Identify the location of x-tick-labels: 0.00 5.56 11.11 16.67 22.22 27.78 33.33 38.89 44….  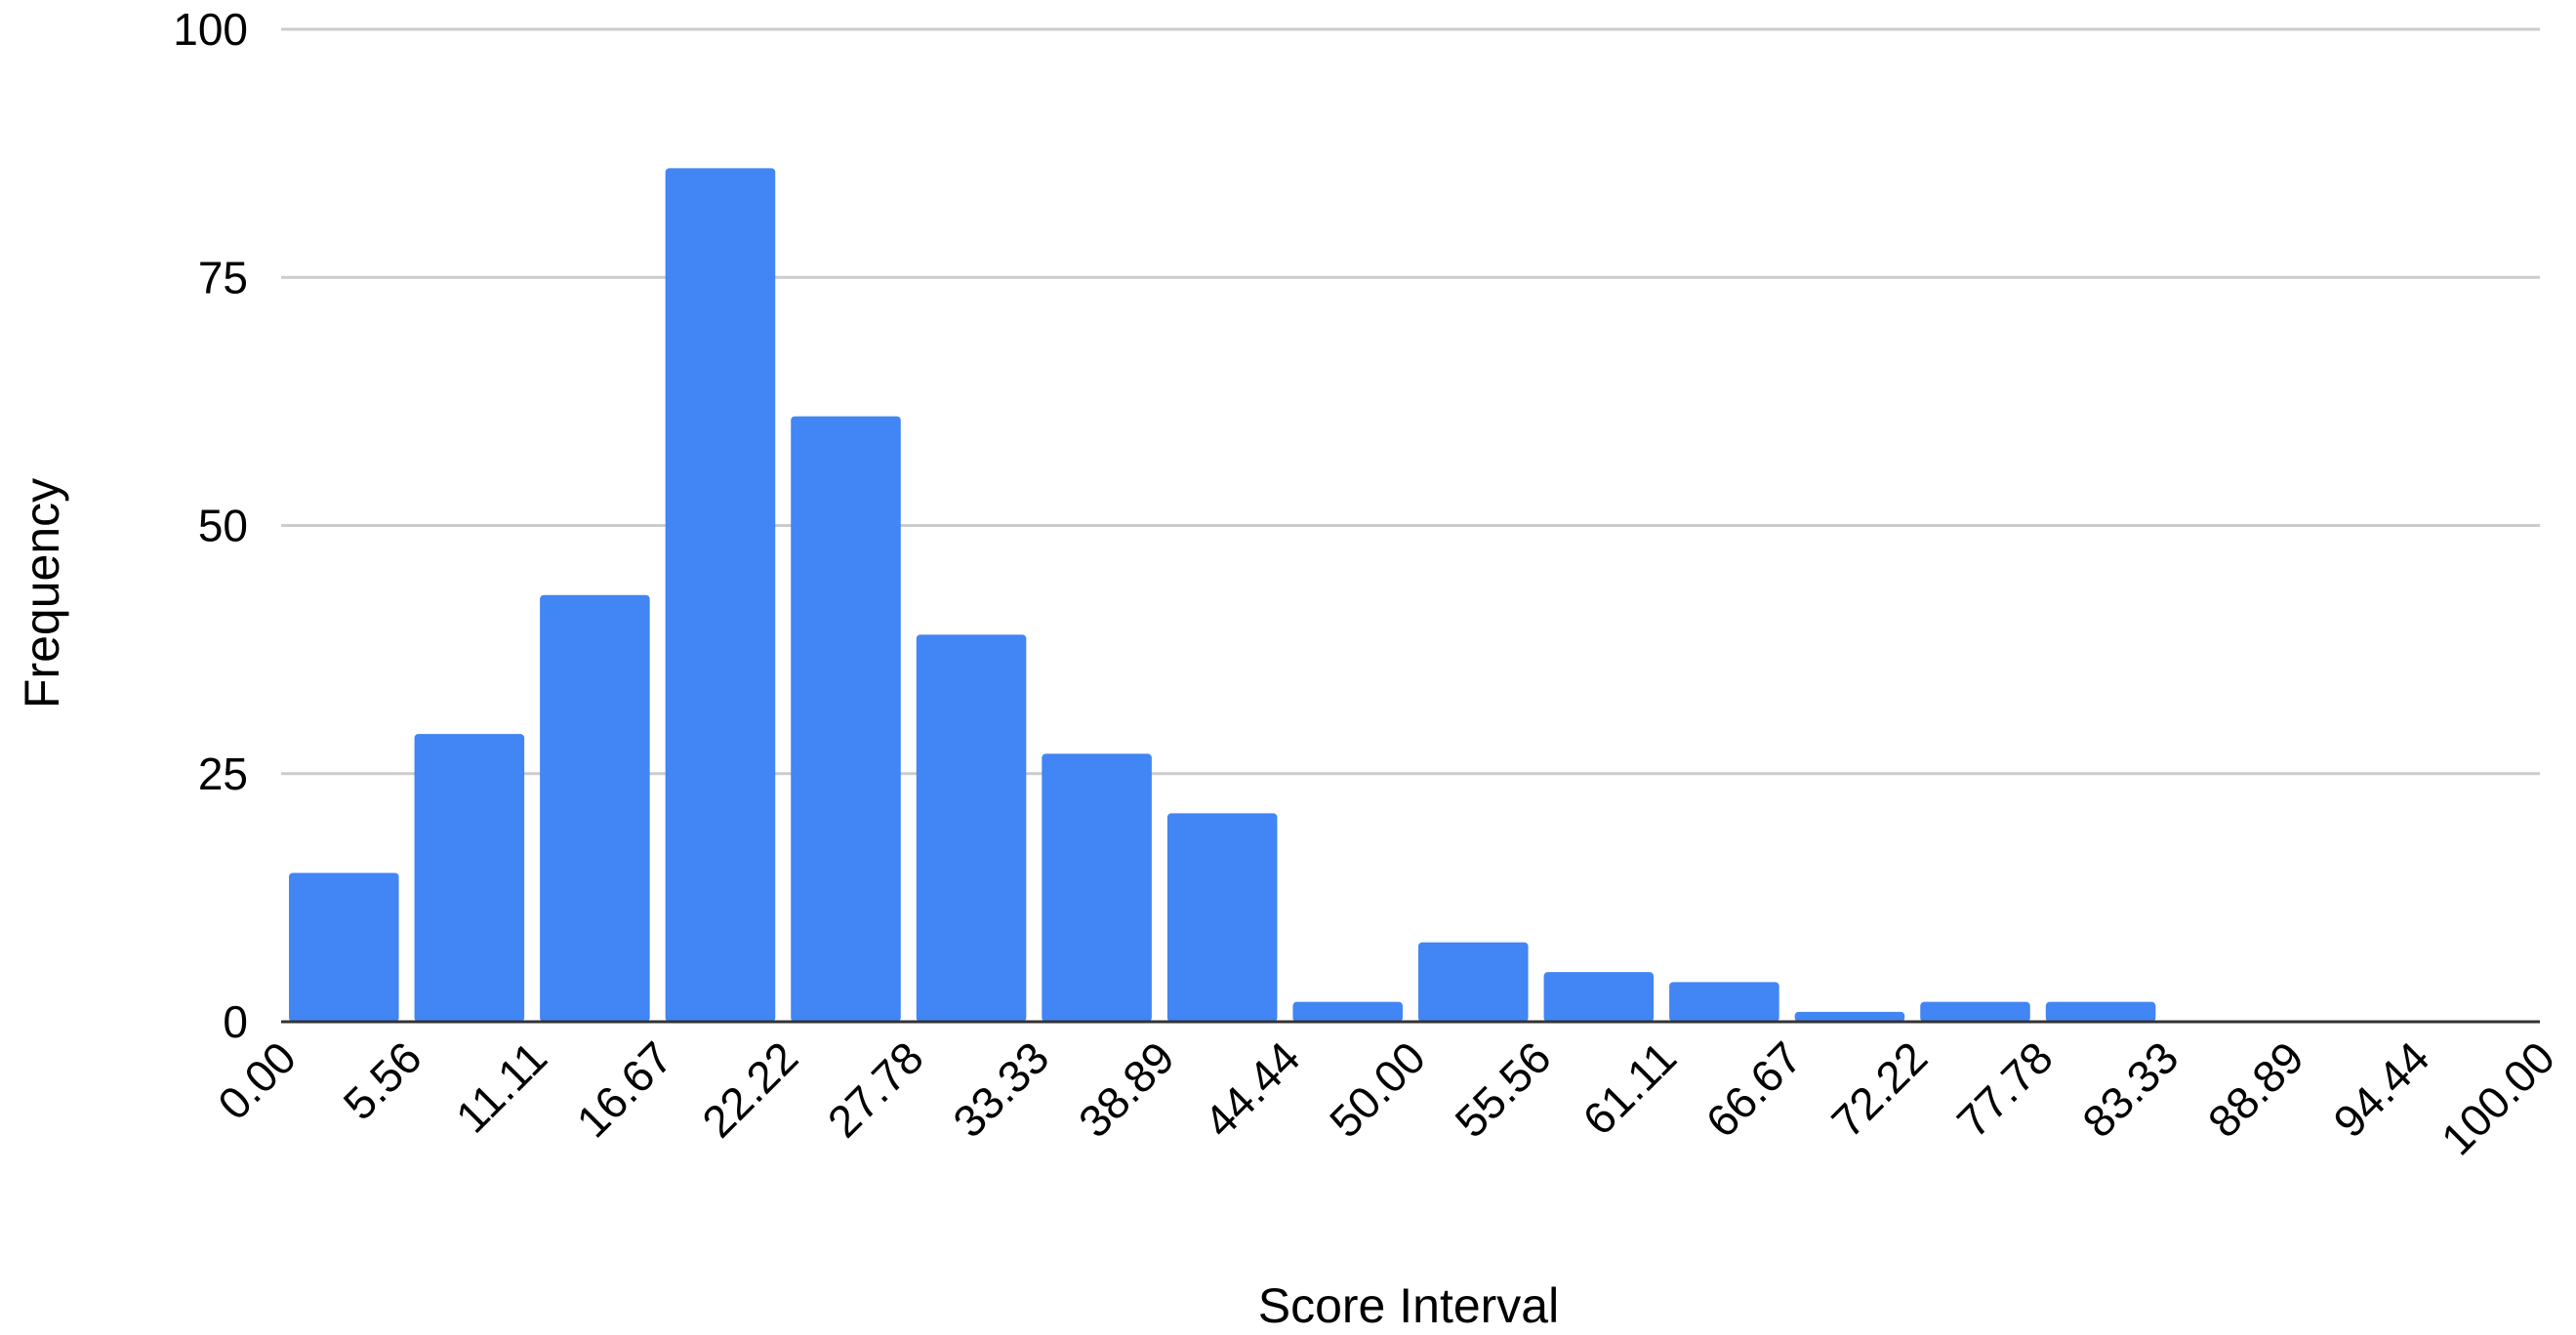
(1386, 1098).